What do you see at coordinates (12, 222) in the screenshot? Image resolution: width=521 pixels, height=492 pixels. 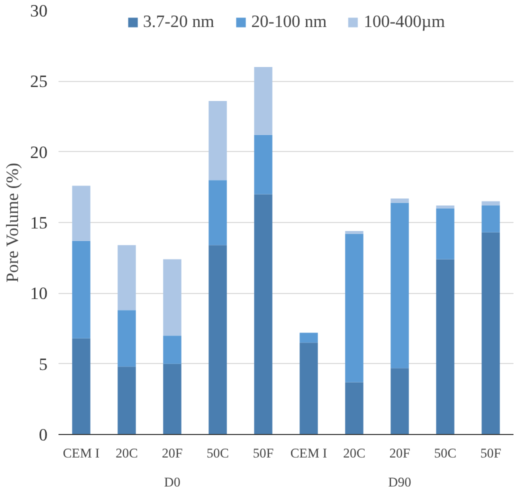 I see `y-axis-title: Pore Volume (%)` at bounding box center [12, 222].